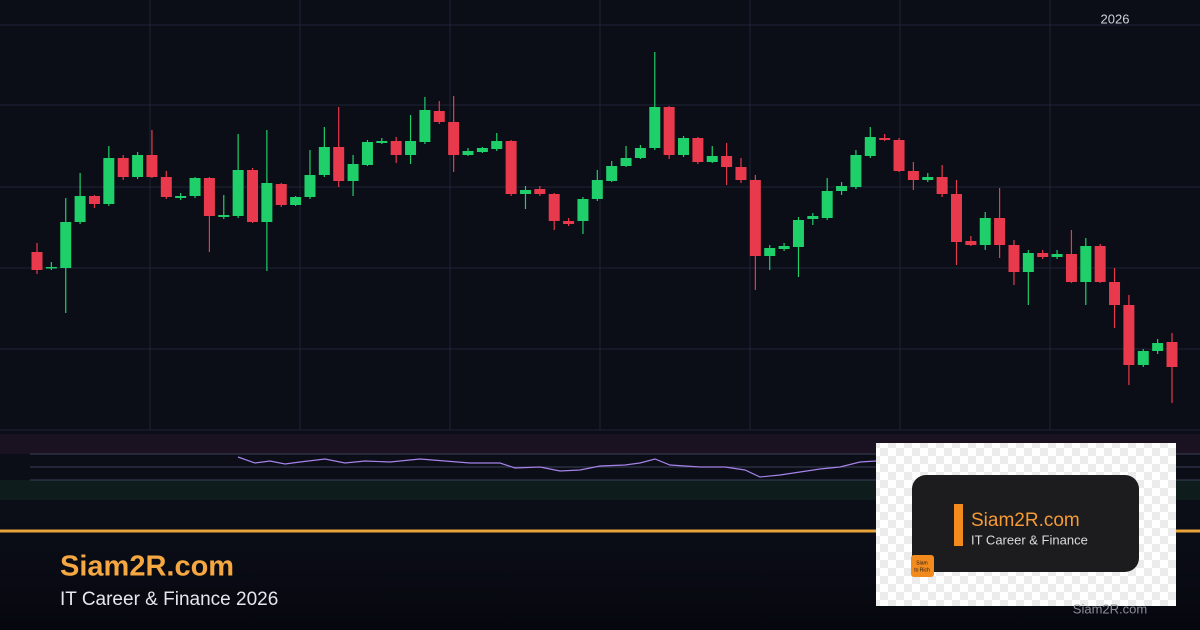  Describe the element at coordinates (147, 567) in the screenshot. I see `brand-title: Siam2R.com` at that location.